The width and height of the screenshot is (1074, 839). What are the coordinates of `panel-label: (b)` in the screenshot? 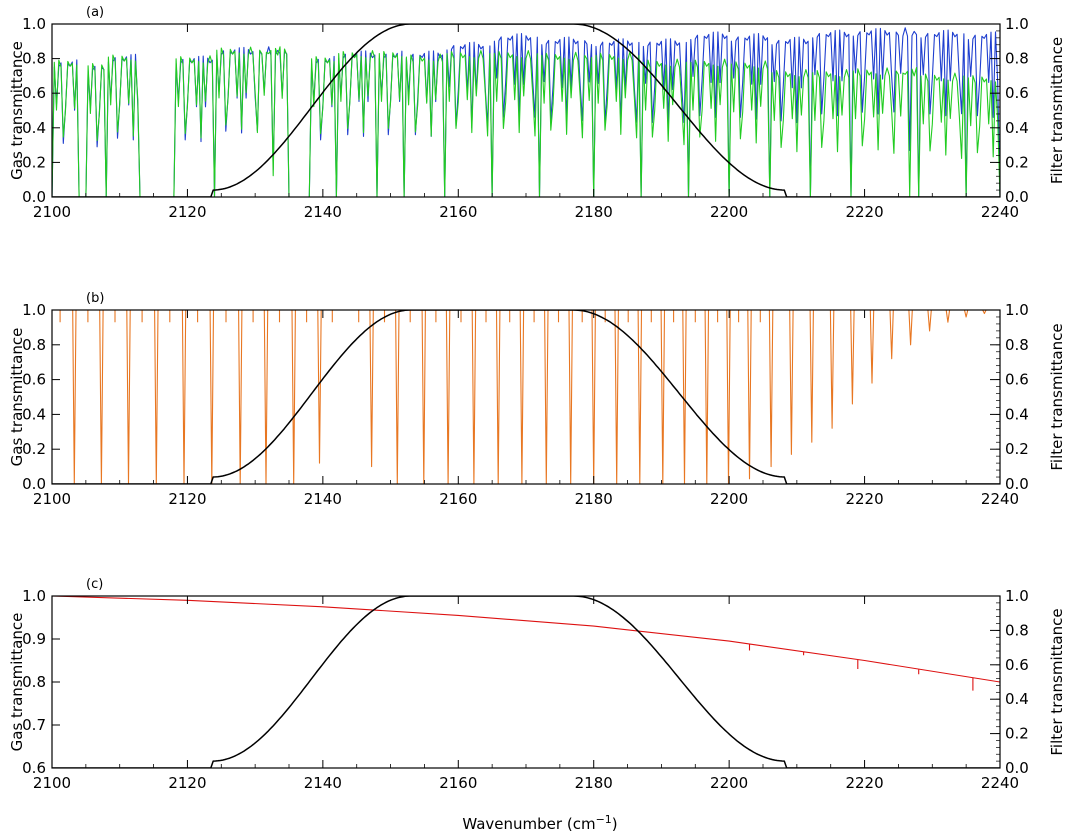 It's located at (95, 298).